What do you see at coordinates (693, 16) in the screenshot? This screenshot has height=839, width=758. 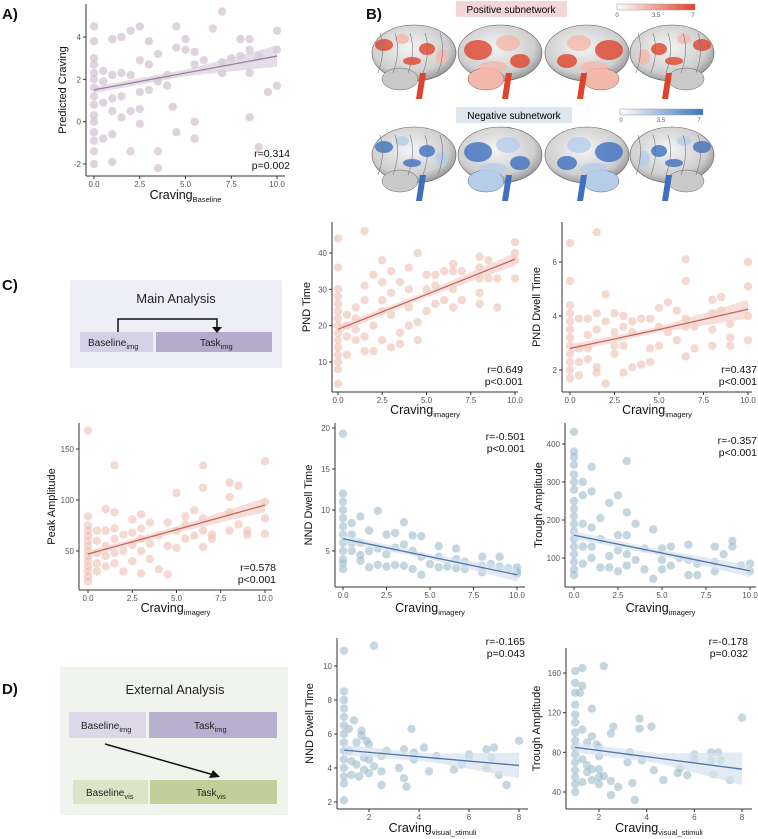 I see `positive-colorbar-max: 7` at bounding box center [693, 16].